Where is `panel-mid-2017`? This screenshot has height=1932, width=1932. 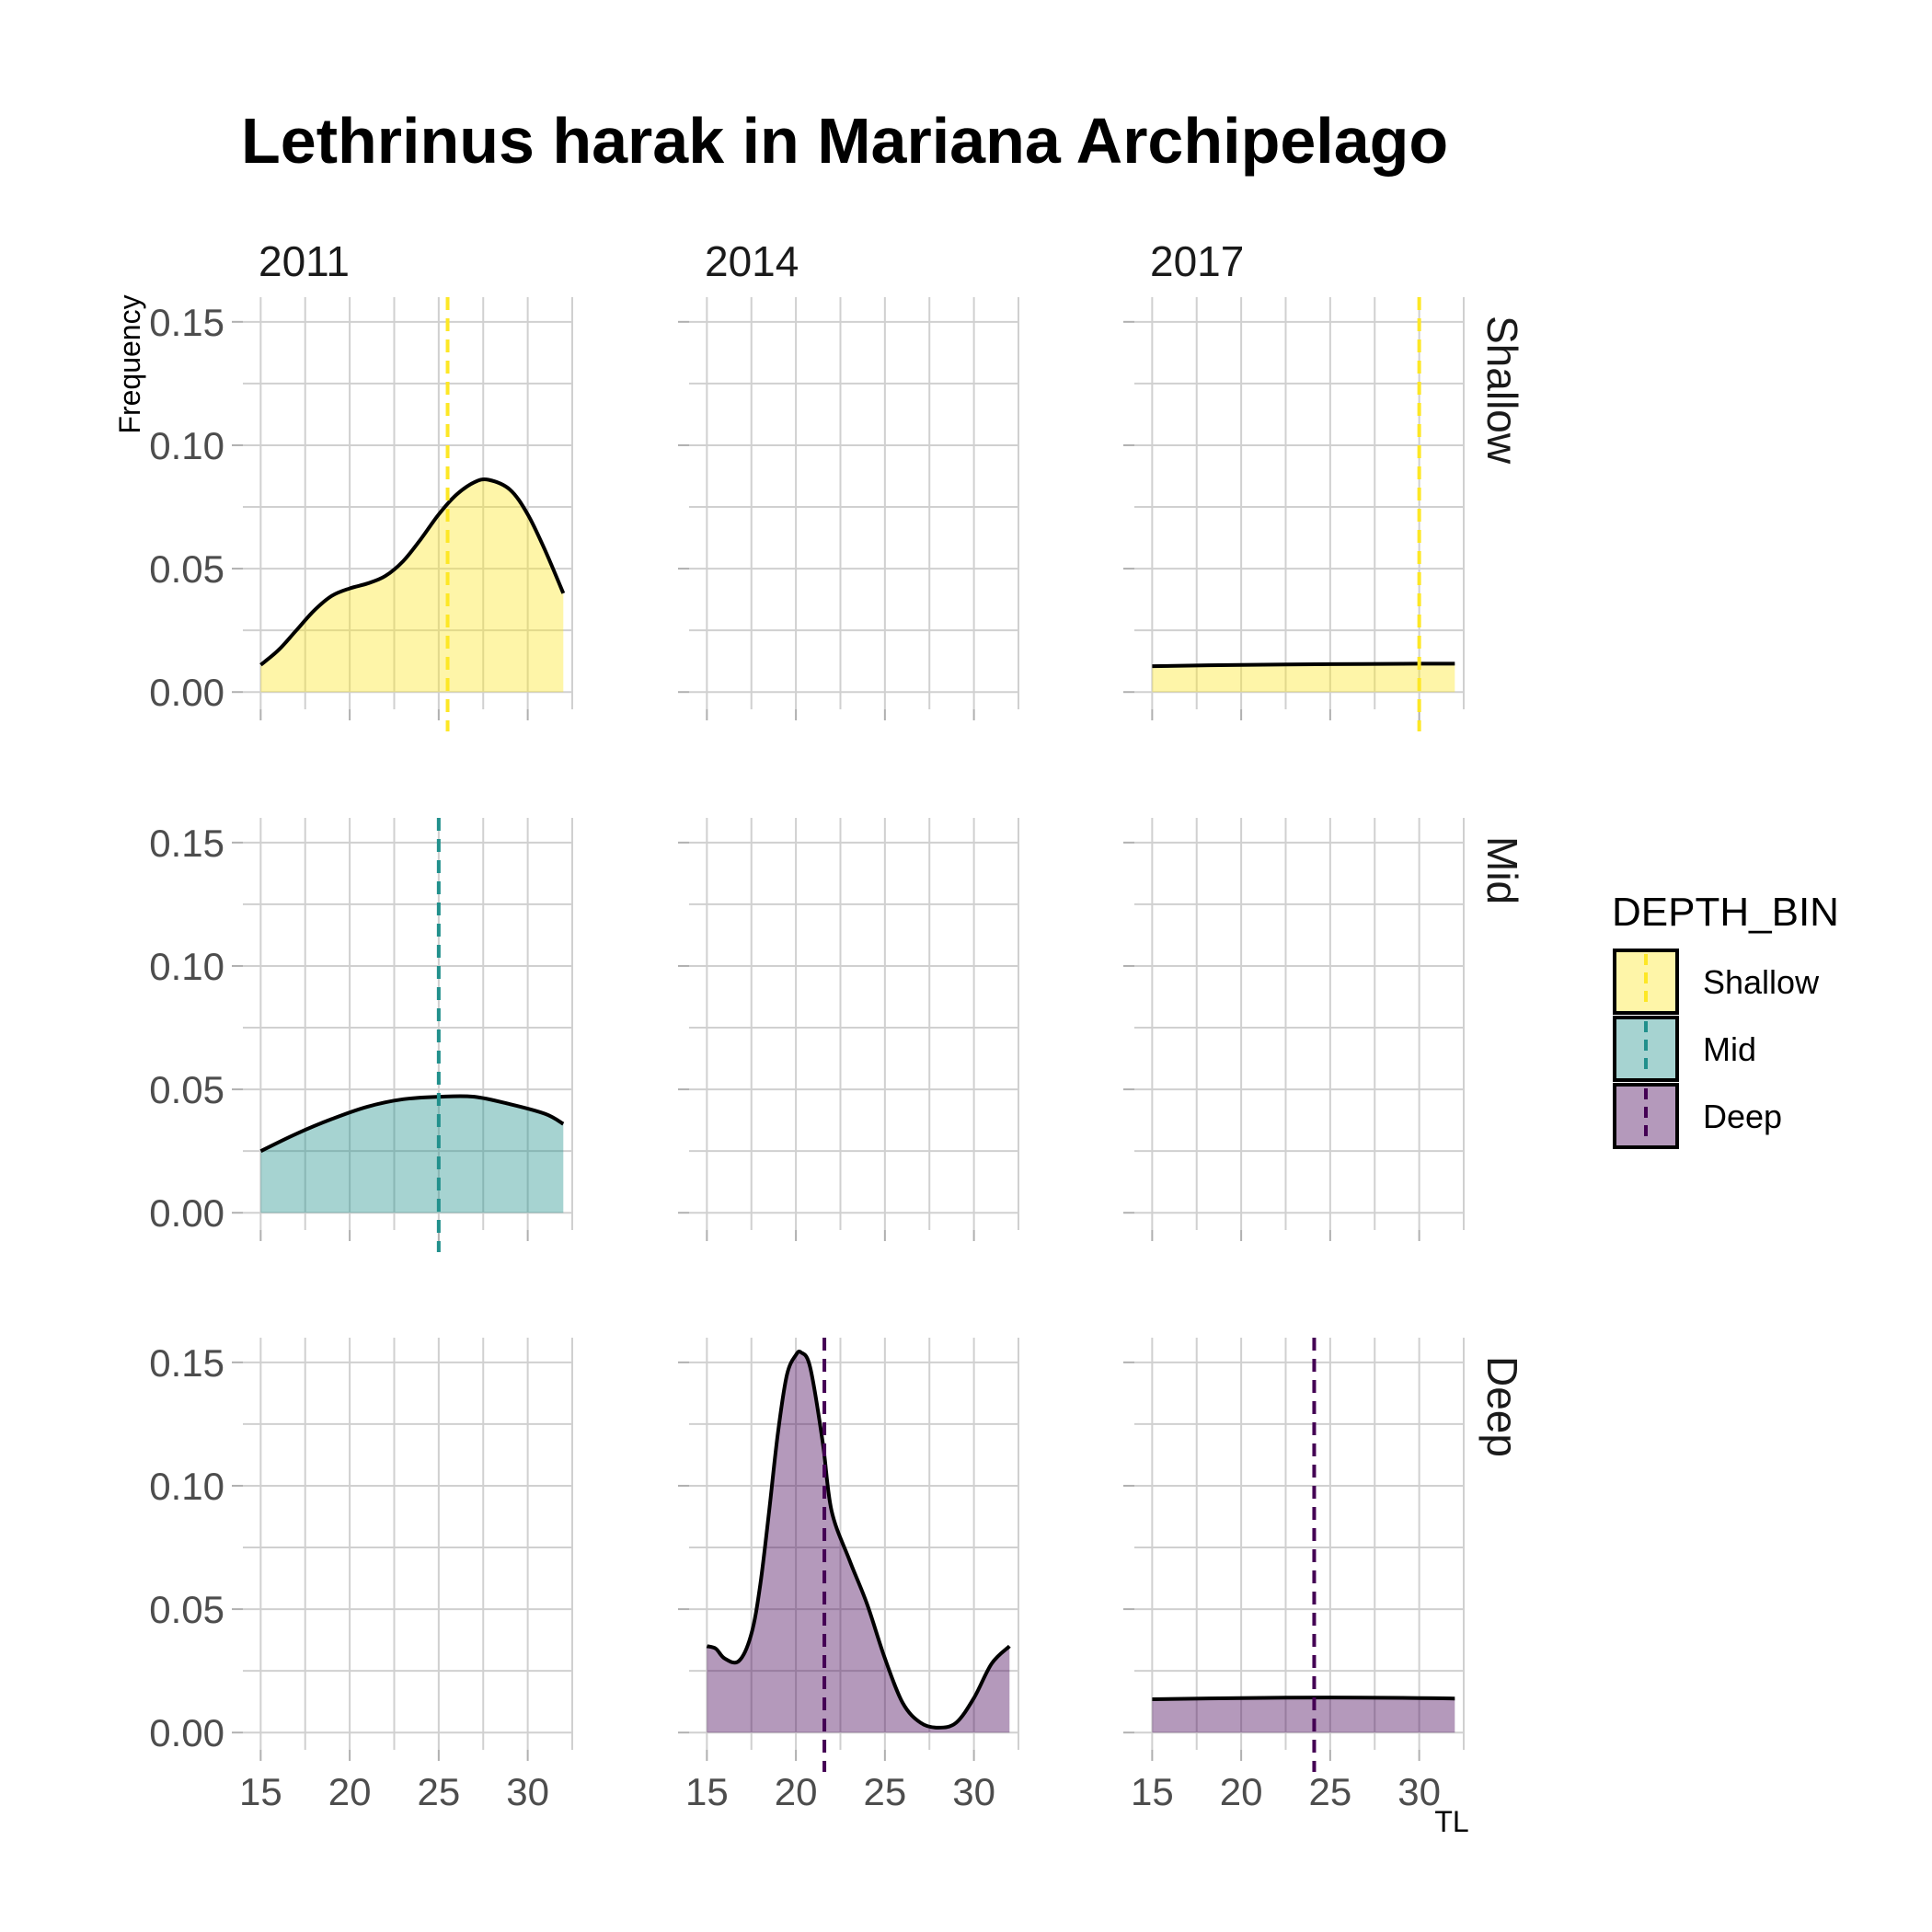 panel-mid-2017 is located at coordinates (1294, 1029).